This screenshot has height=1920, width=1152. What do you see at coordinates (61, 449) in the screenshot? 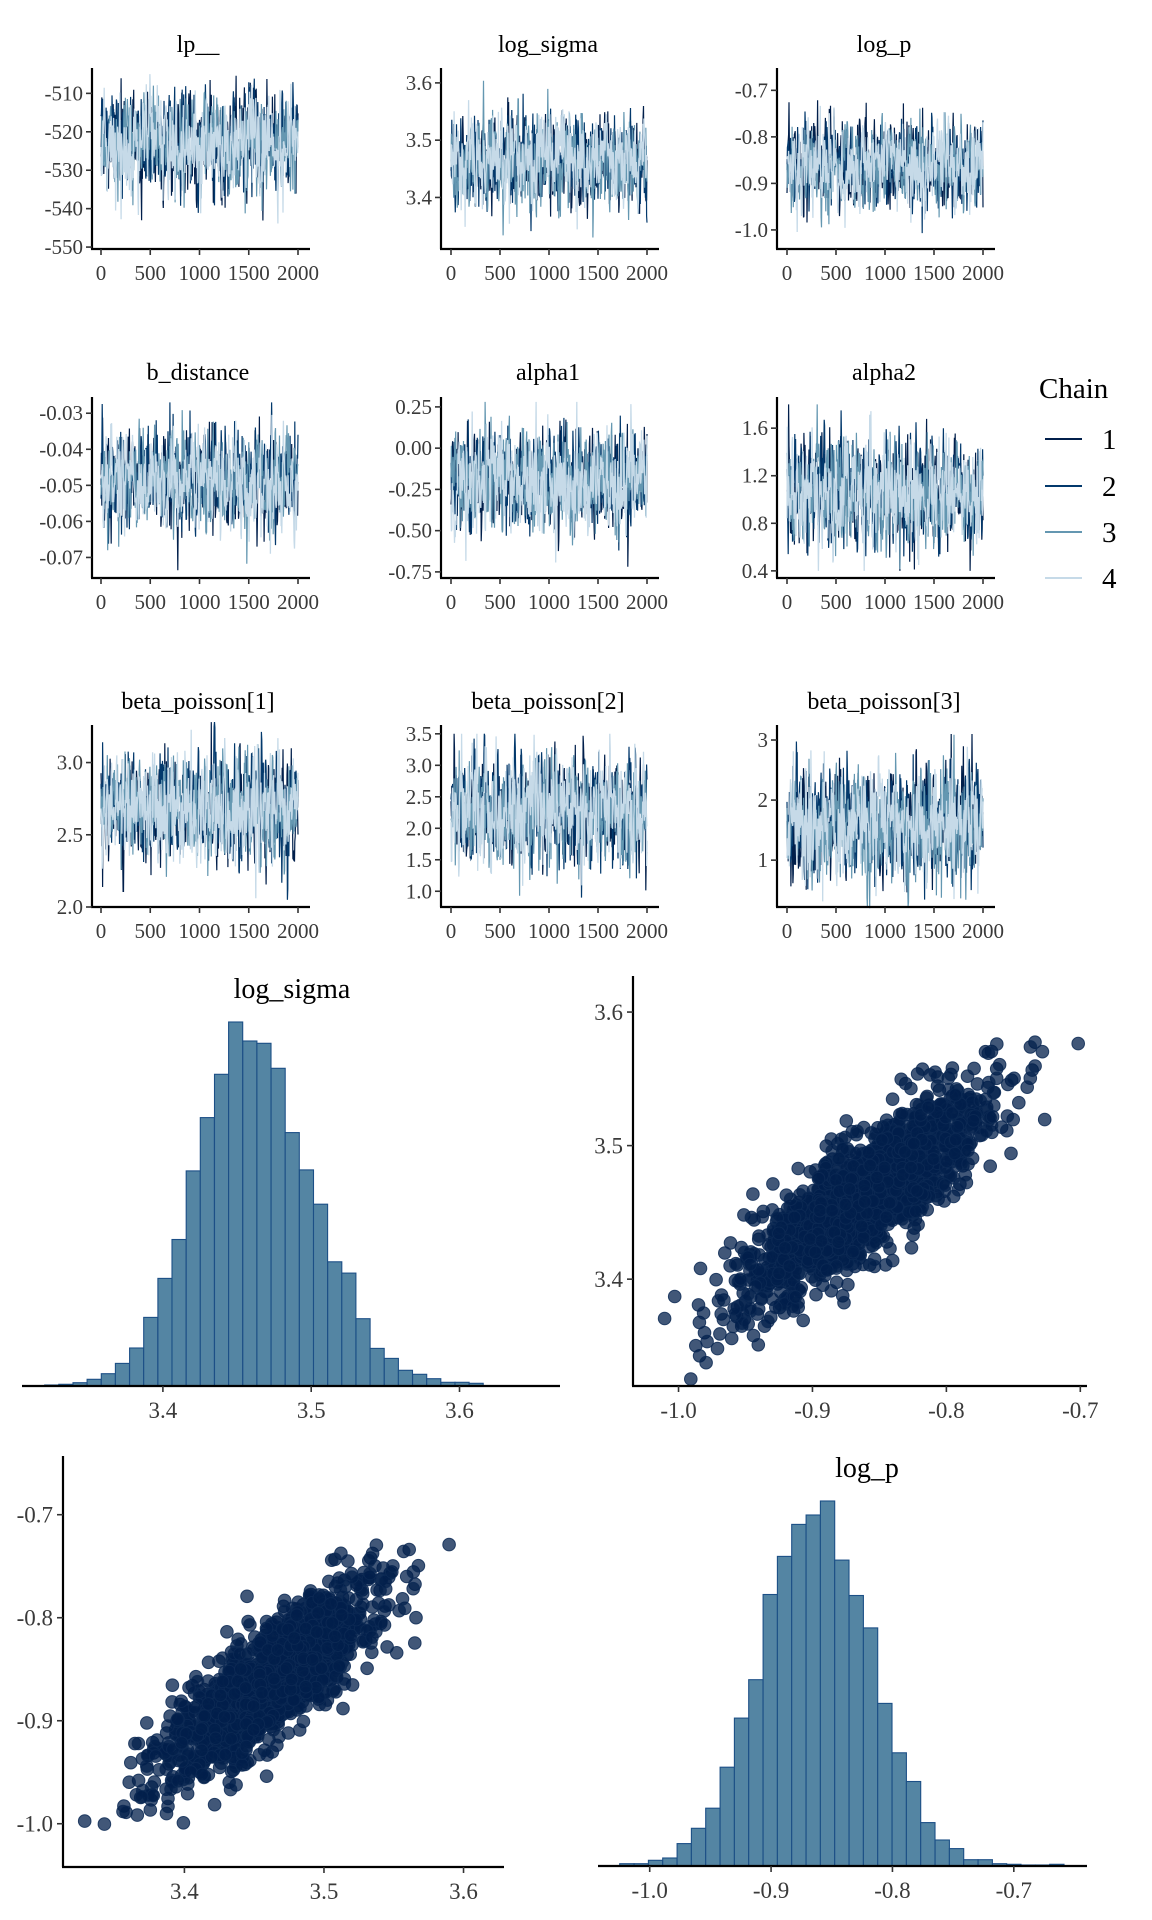
I see `y-tick-label: -0.04` at bounding box center [61, 449].